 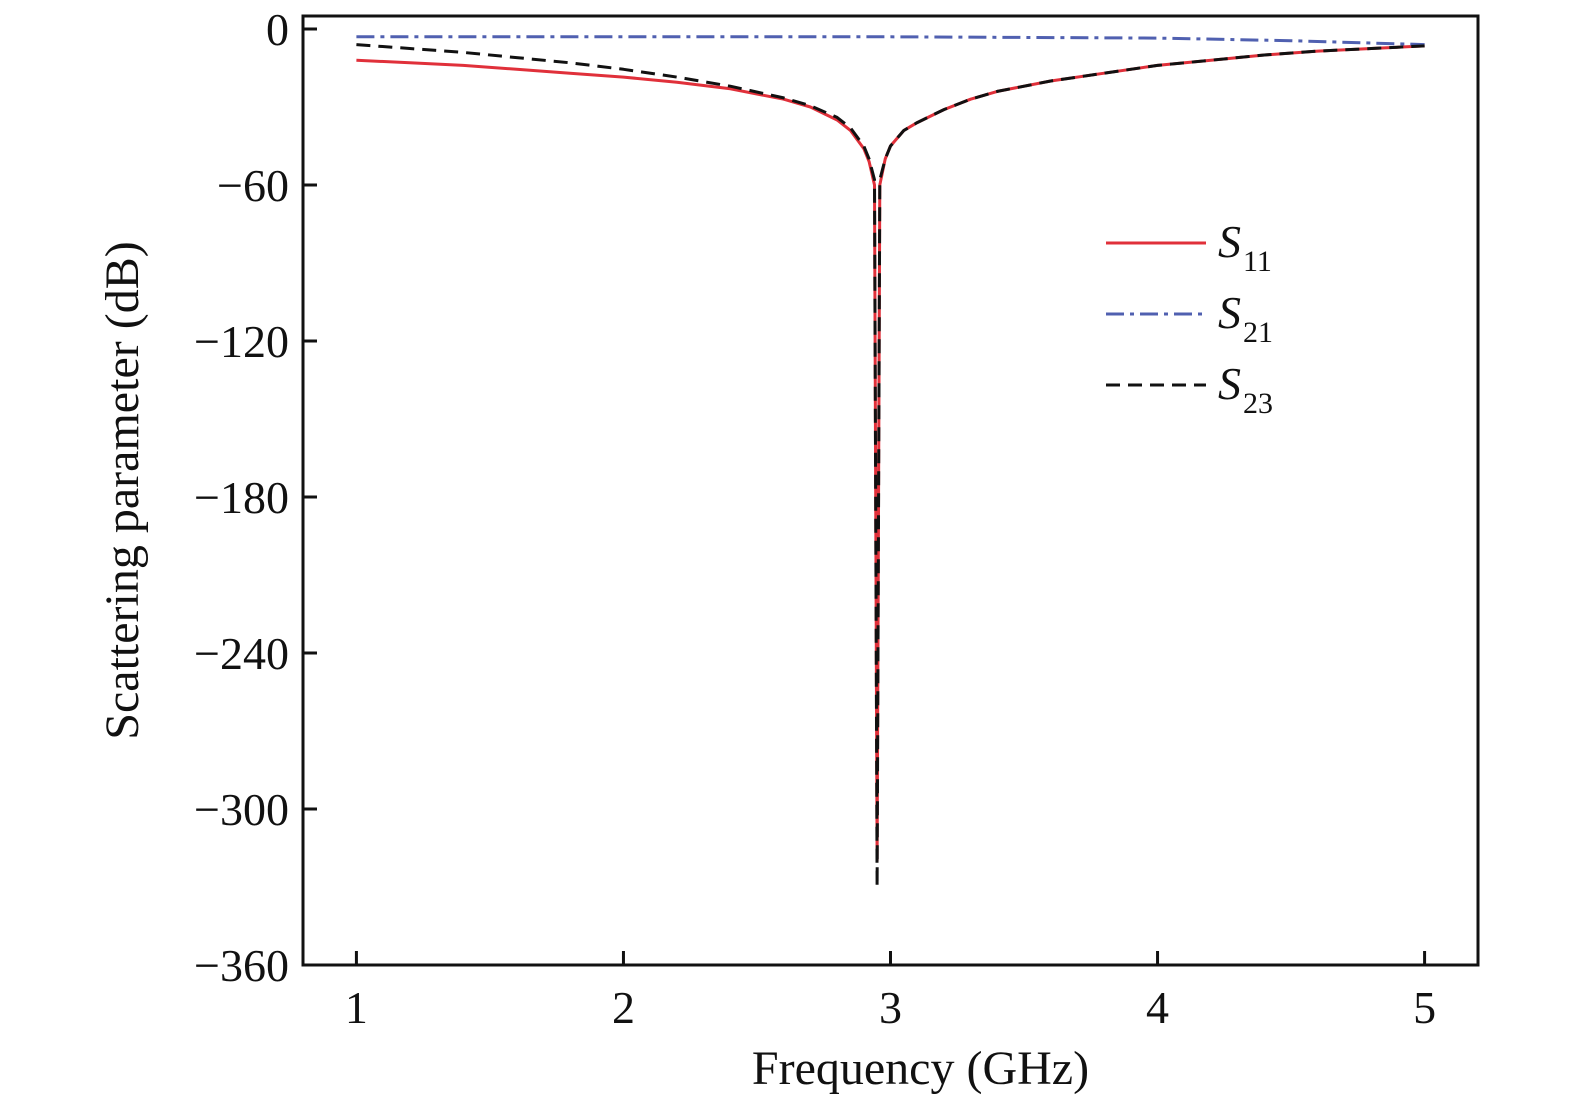 What do you see at coordinates (241, 497) in the screenshot?
I see `y-tick-label: −180` at bounding box center [241, 497].